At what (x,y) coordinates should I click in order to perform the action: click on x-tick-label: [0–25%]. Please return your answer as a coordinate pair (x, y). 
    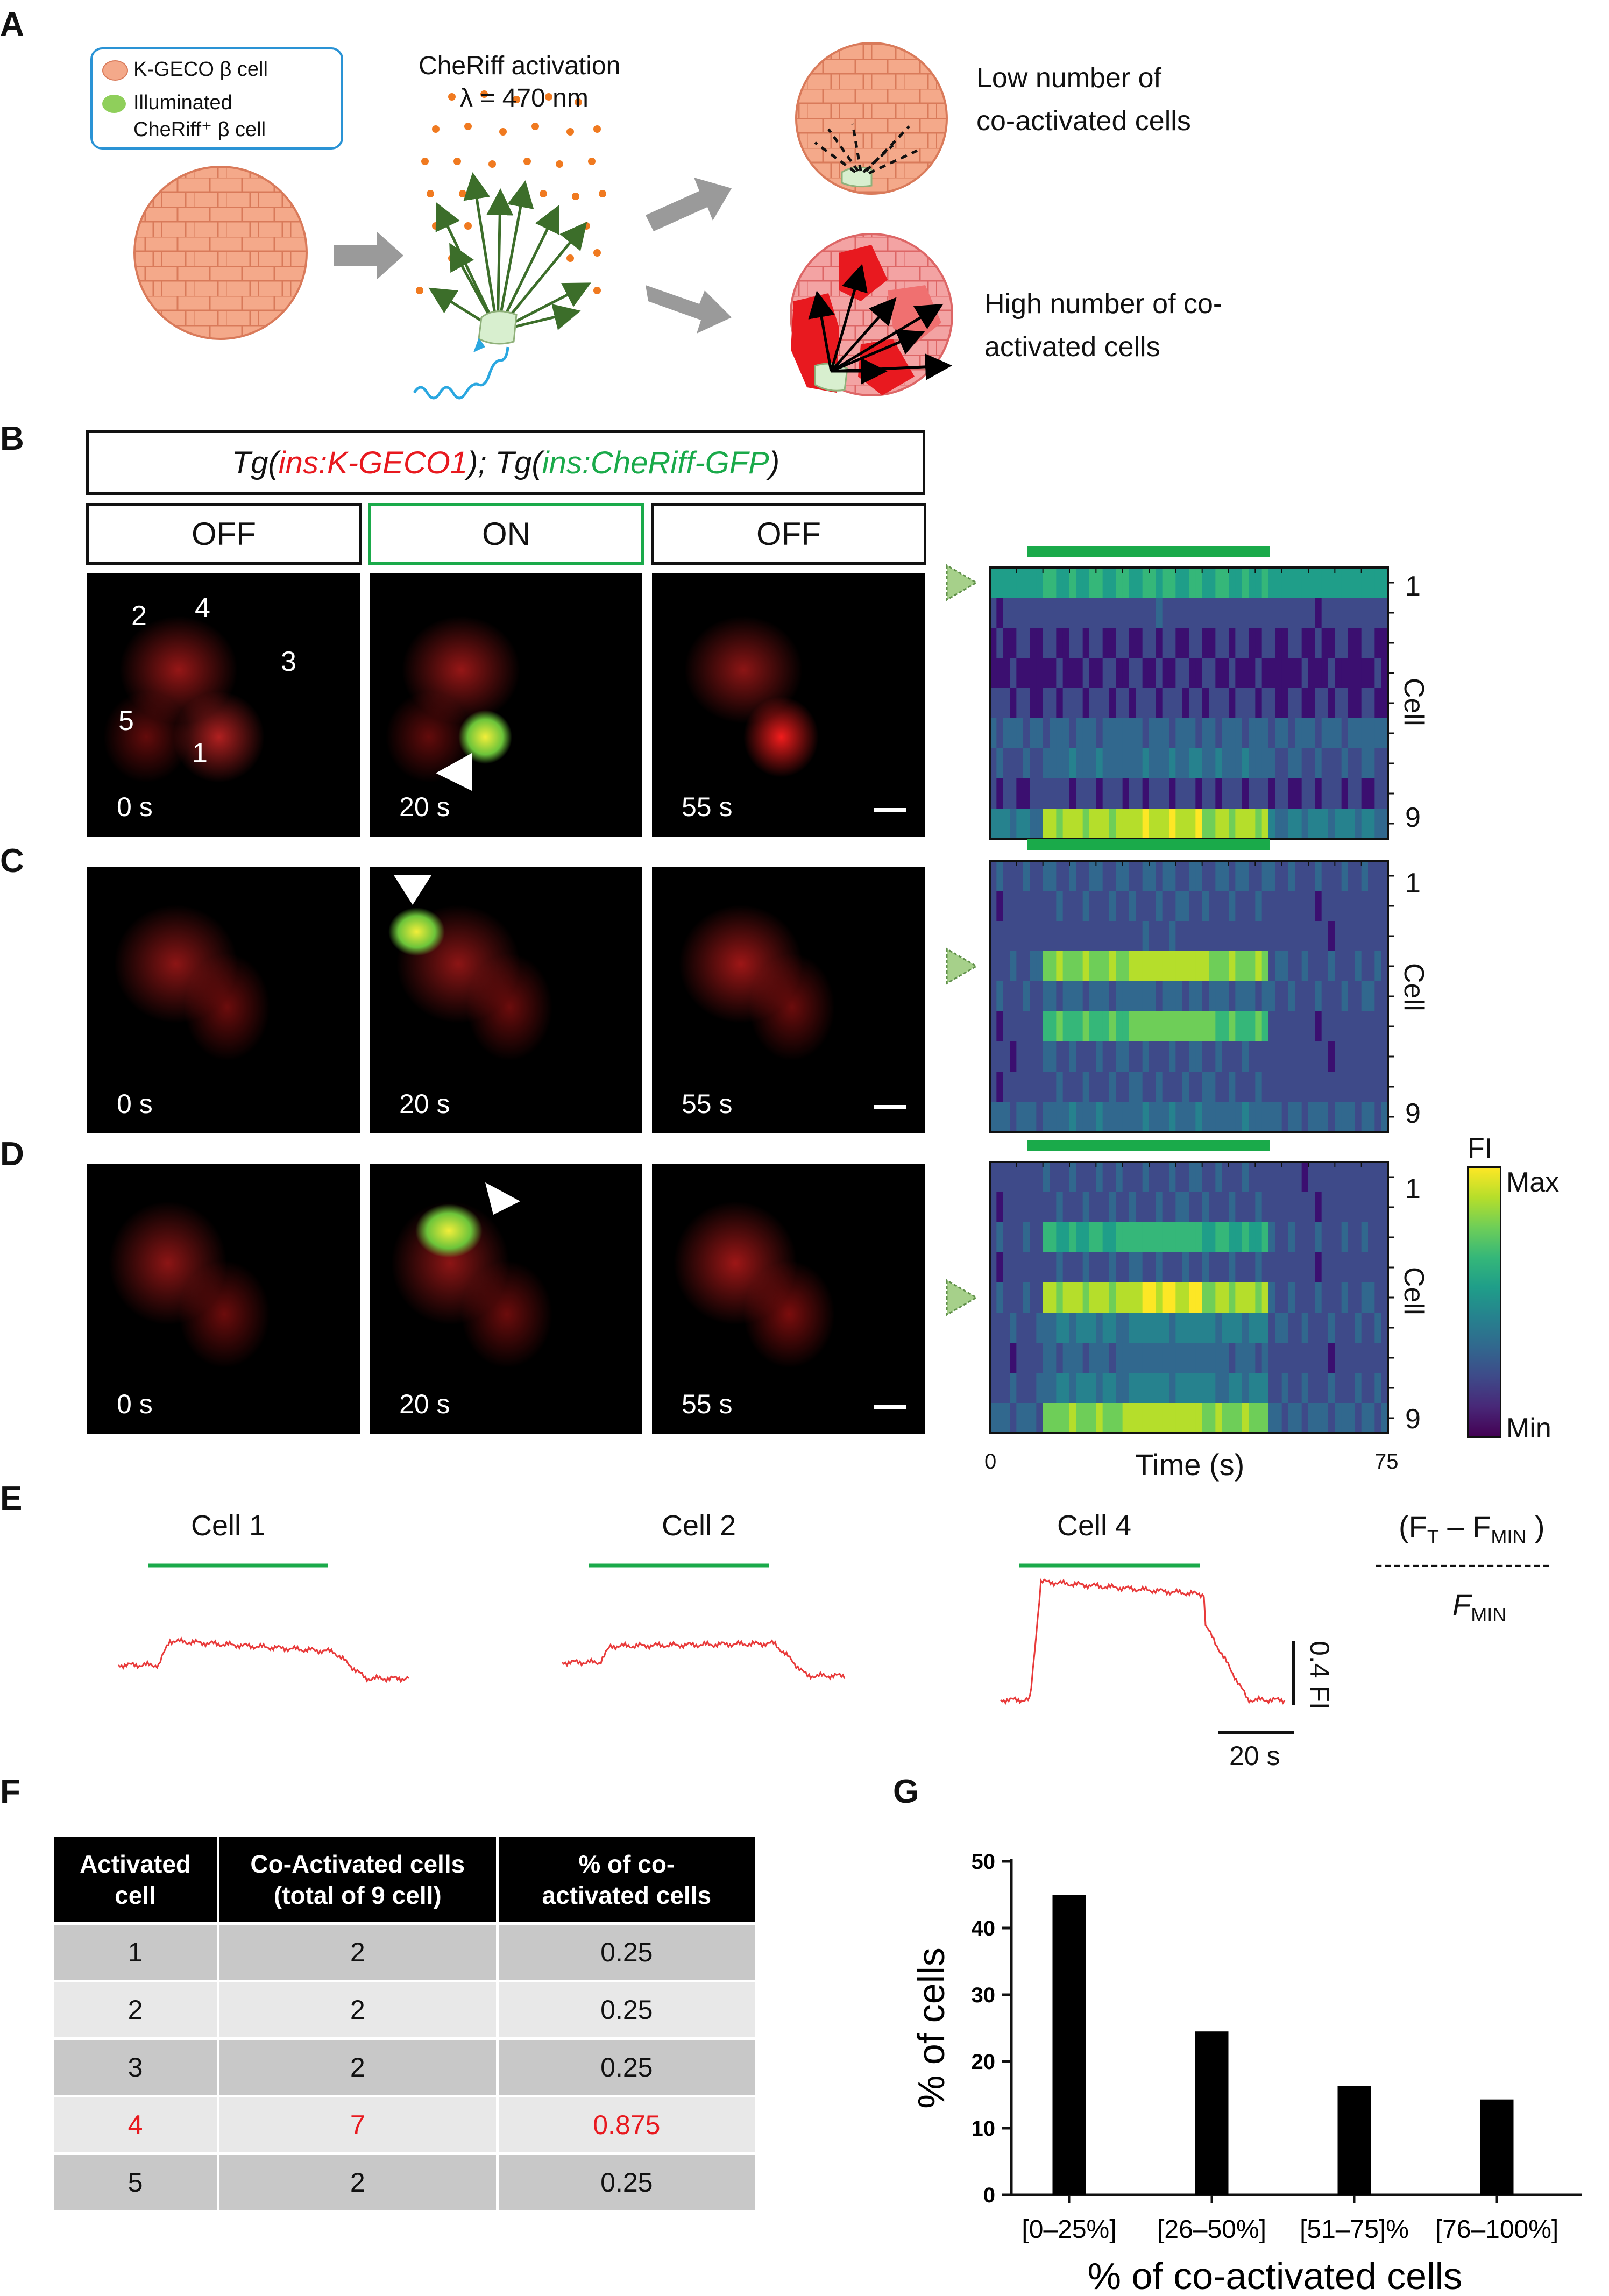
    Looking at the image, I should click on (1069, 2229).